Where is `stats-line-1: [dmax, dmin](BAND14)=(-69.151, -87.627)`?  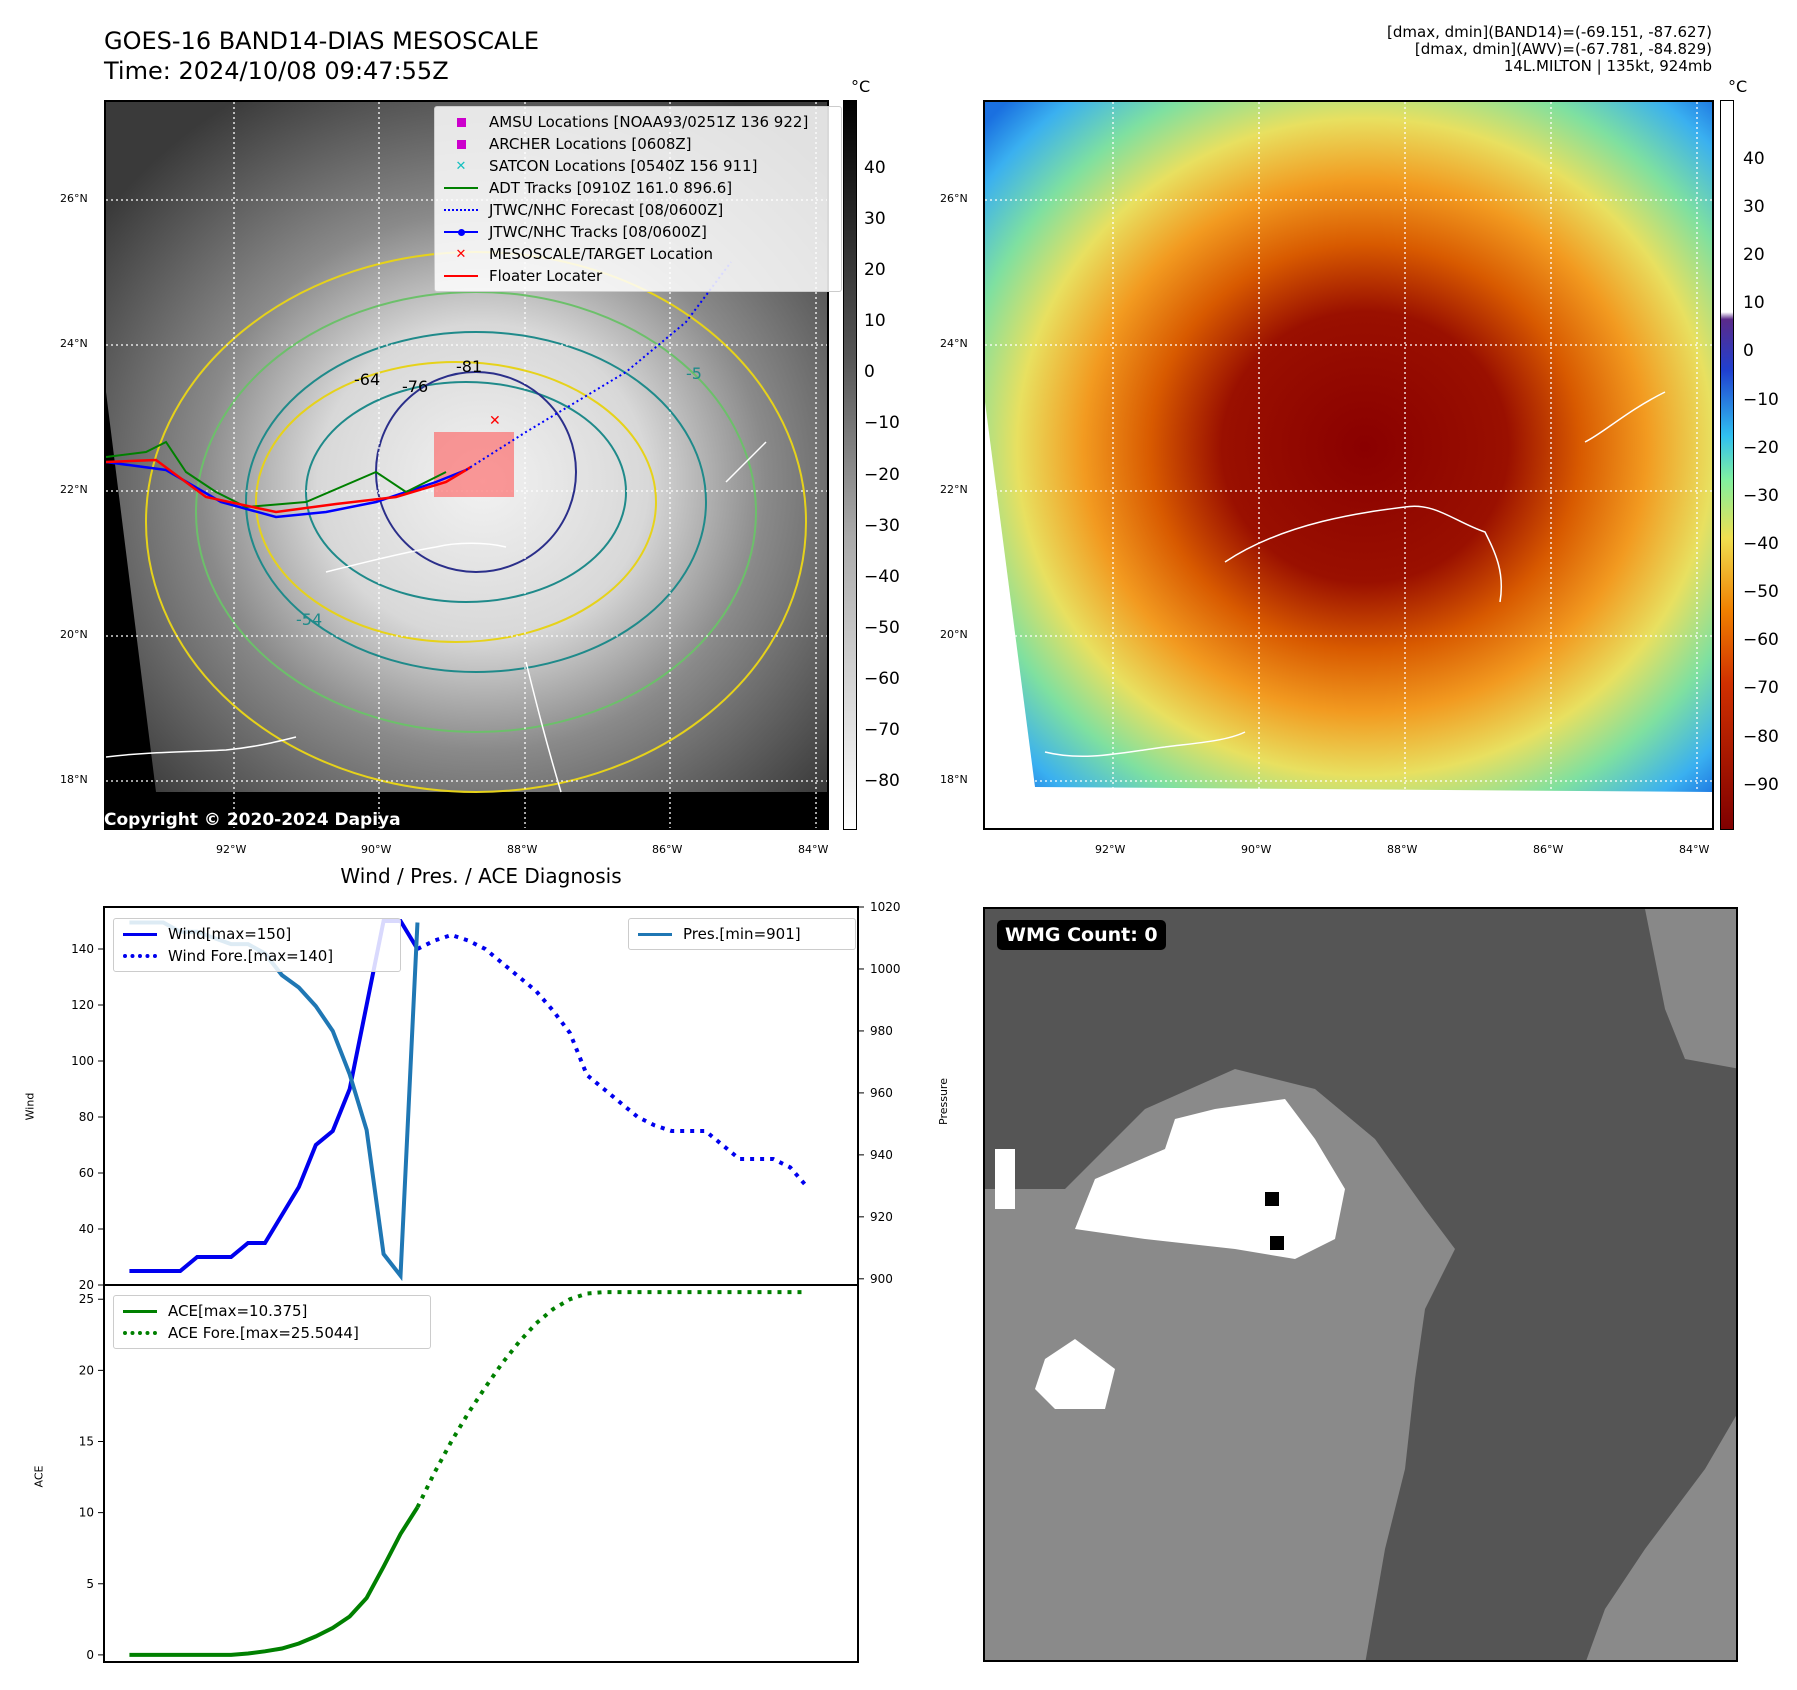
stats-line-1: [dmax, dmin](BAND14)=(-69.151, -87.627) is located at coordinates (1549, 32).